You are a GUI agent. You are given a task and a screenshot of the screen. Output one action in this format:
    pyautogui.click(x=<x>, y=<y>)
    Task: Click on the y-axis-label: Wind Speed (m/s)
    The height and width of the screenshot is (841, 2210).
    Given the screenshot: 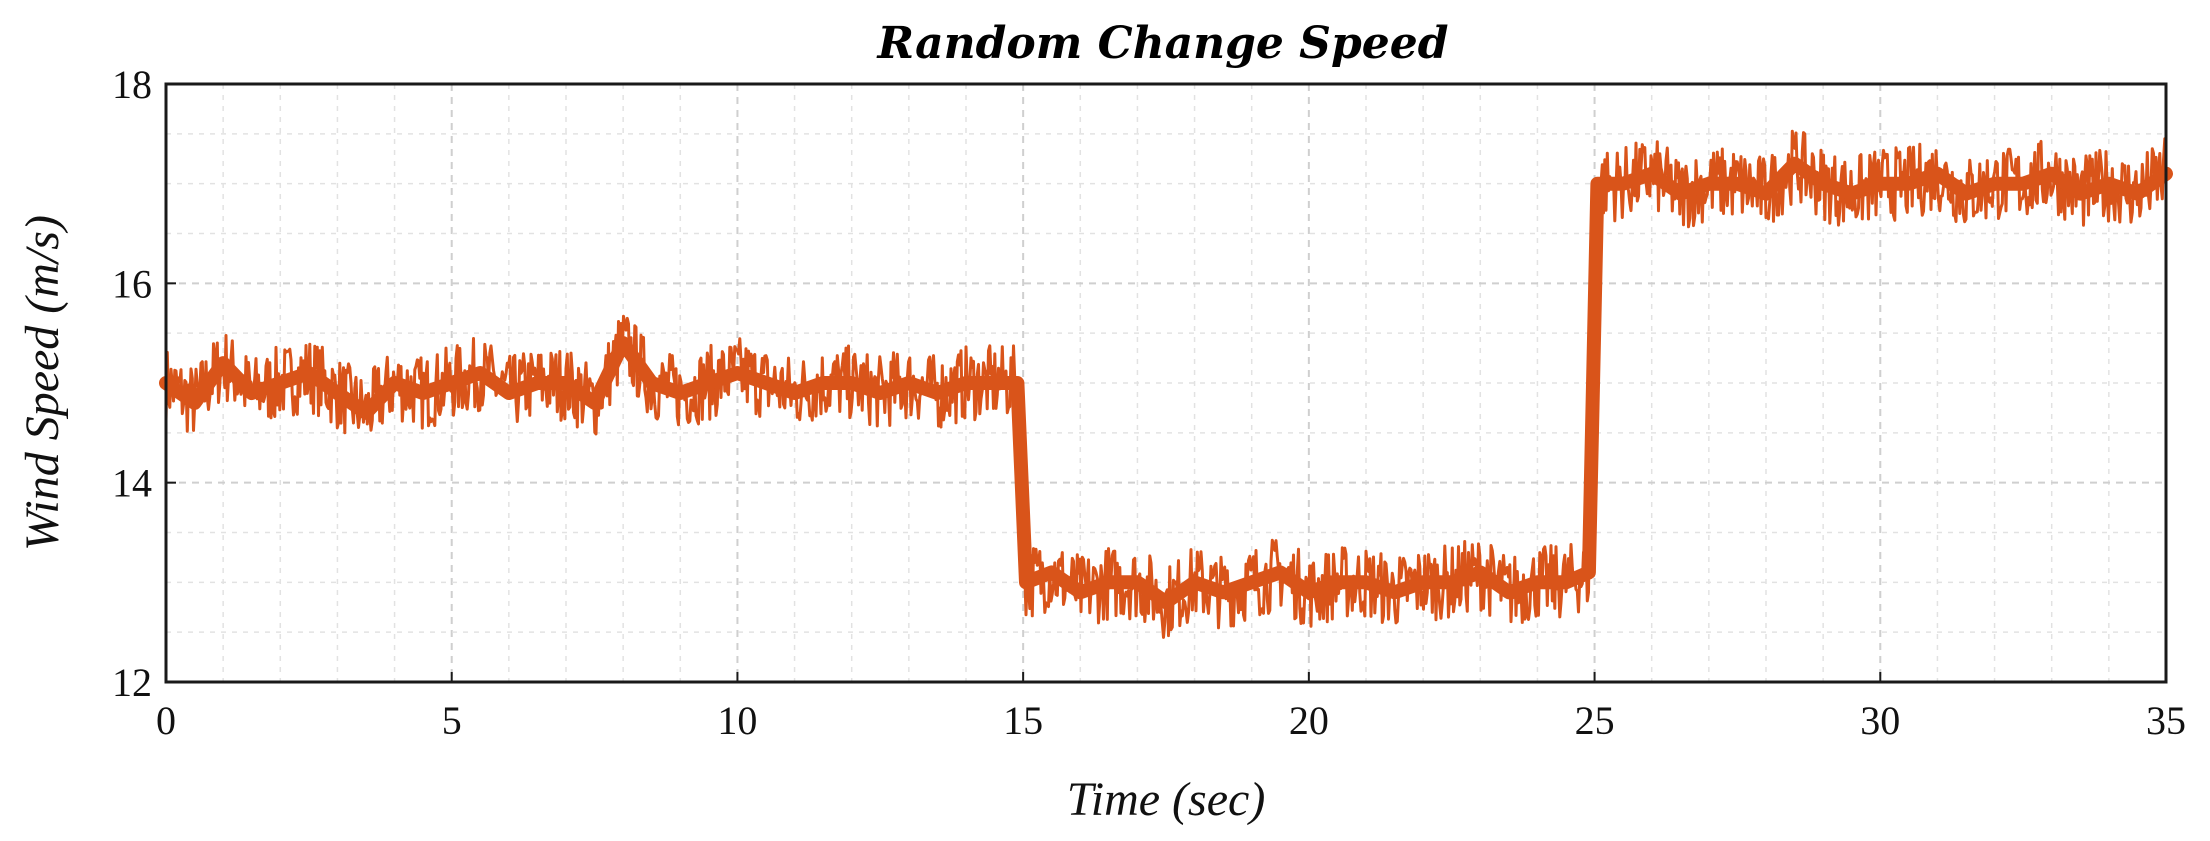 What is the action you would take?
    pyautogui.click(x=42, y=383)
    